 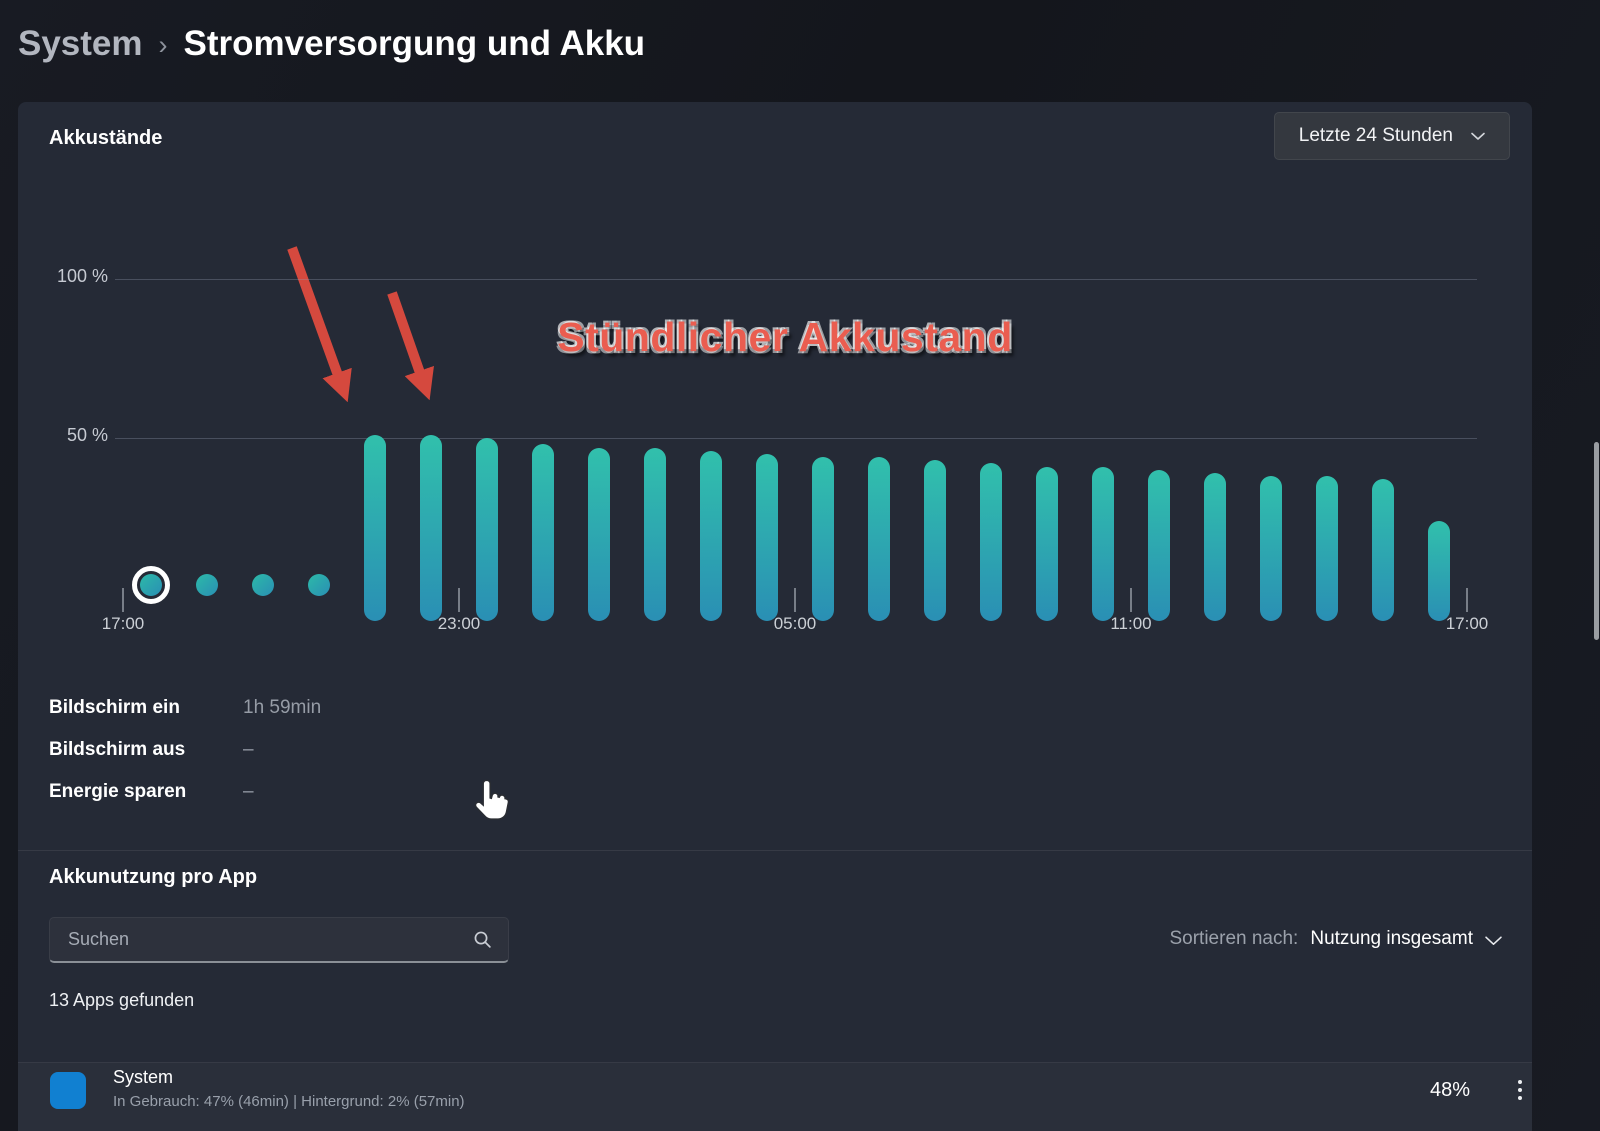 I want to click on vertical-scrollbar, so click(x=1596, y=541).